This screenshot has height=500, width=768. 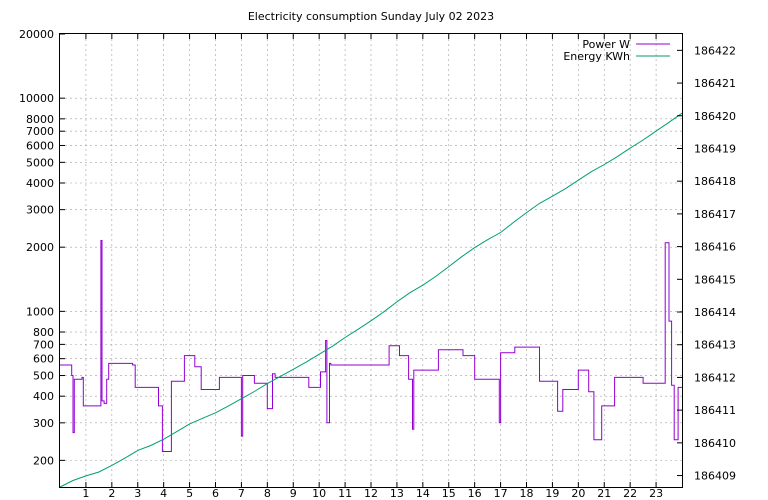 What do you see at coordinates (43, 460) in the screenshot?
I see `y-tick-label: 200` at bounding box center [43, 460].